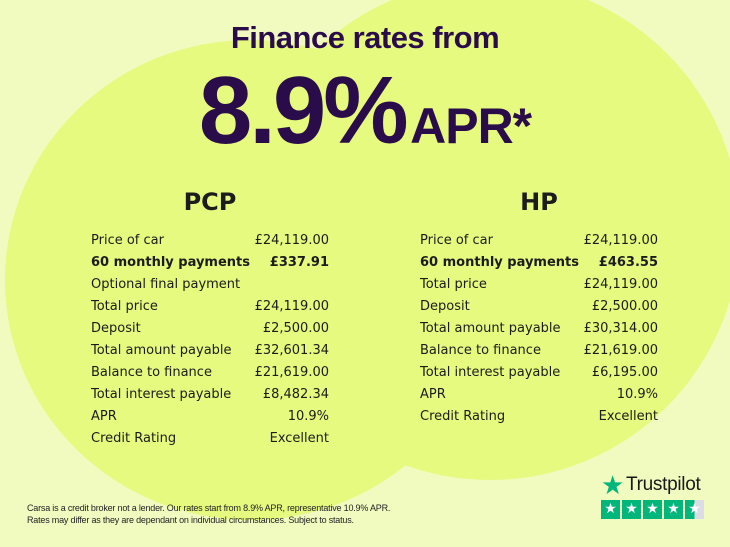 The width and height of the screenshot is (730, 547). I want to click on headline: Finance rates from, so click(365, 37).